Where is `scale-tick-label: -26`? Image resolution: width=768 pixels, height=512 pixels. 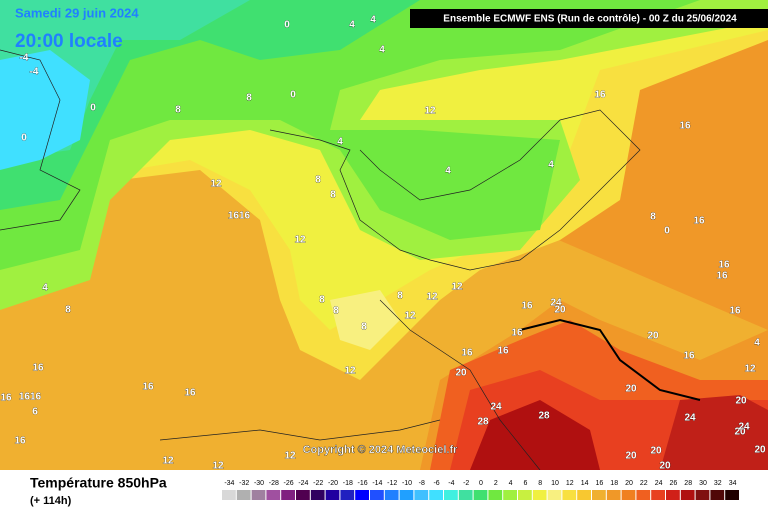 scale-tick-label: -26 is located at coordinates (289, 483).